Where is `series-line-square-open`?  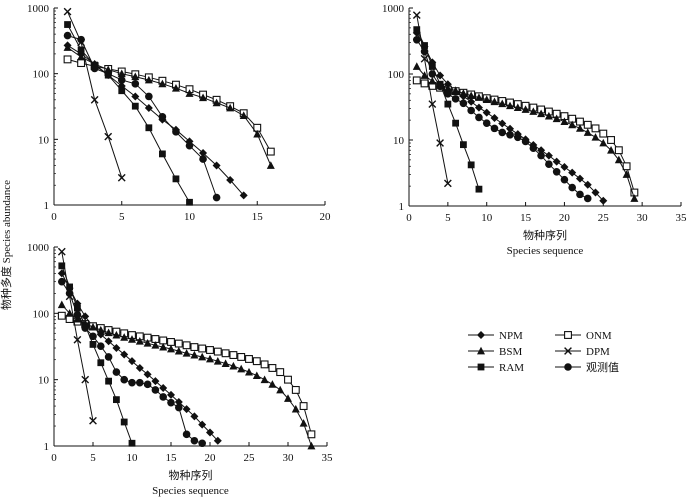
series-line-square-open is located at coordinates (169, 105).